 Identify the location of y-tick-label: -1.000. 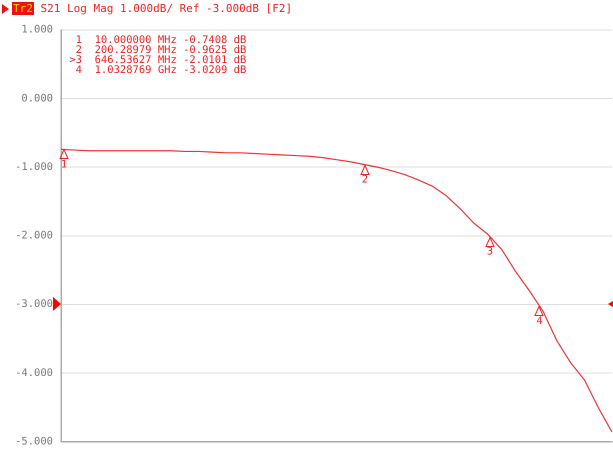
(34, 166).